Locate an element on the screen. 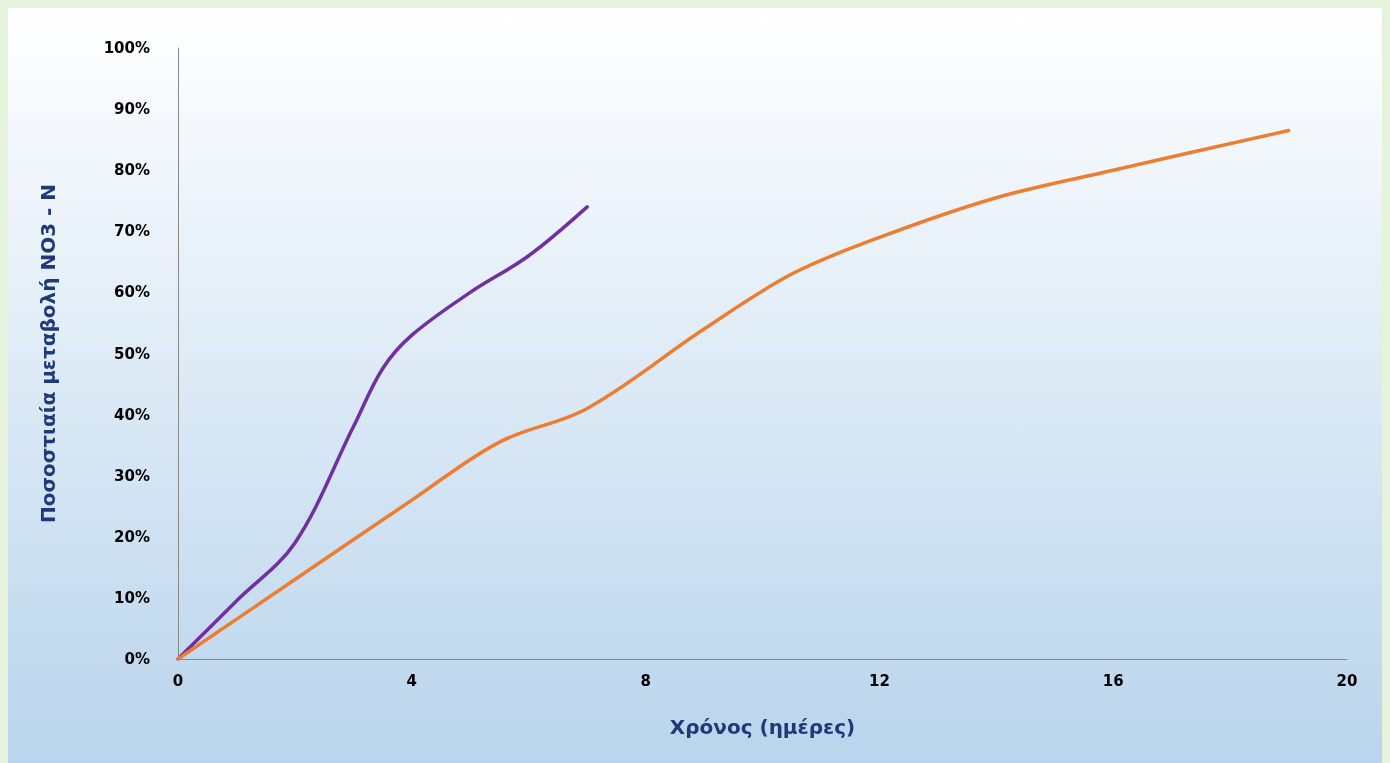 Image resolution: width=1390 pixels, height=763 pixels. y-tick-label: 60% is located at coordinates (132, 292).